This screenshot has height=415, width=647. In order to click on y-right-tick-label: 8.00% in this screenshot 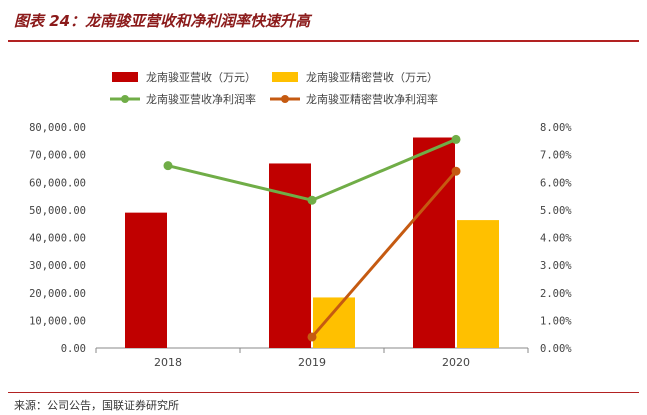, I will do `click(556, 128)`.